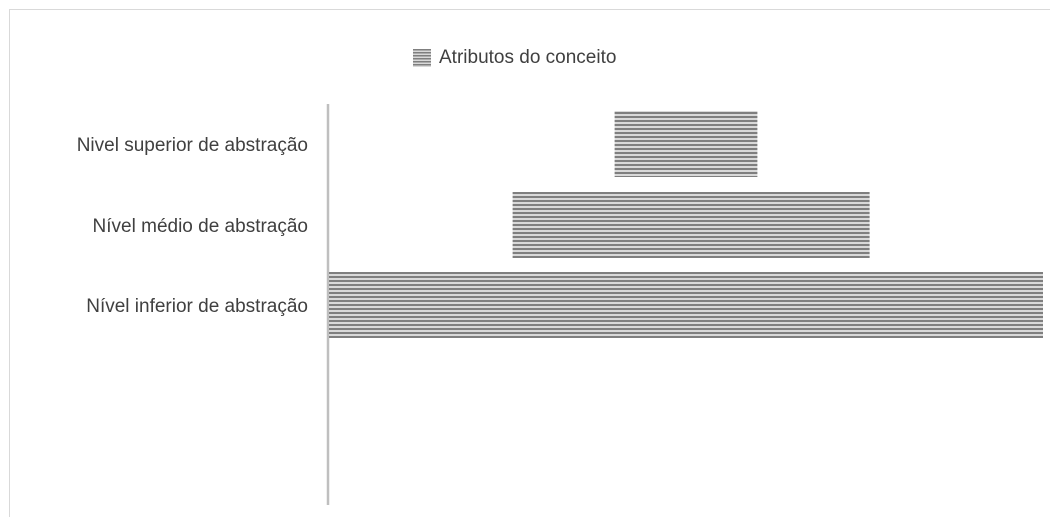  I want to click on legend-label: Atributos do conceito, so click(528, 57).